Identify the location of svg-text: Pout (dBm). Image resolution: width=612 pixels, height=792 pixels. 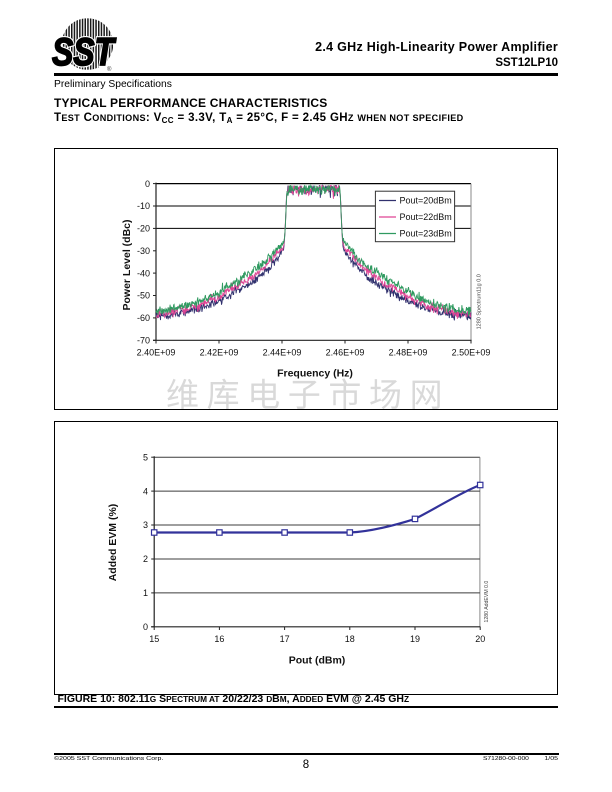
(317, 661).